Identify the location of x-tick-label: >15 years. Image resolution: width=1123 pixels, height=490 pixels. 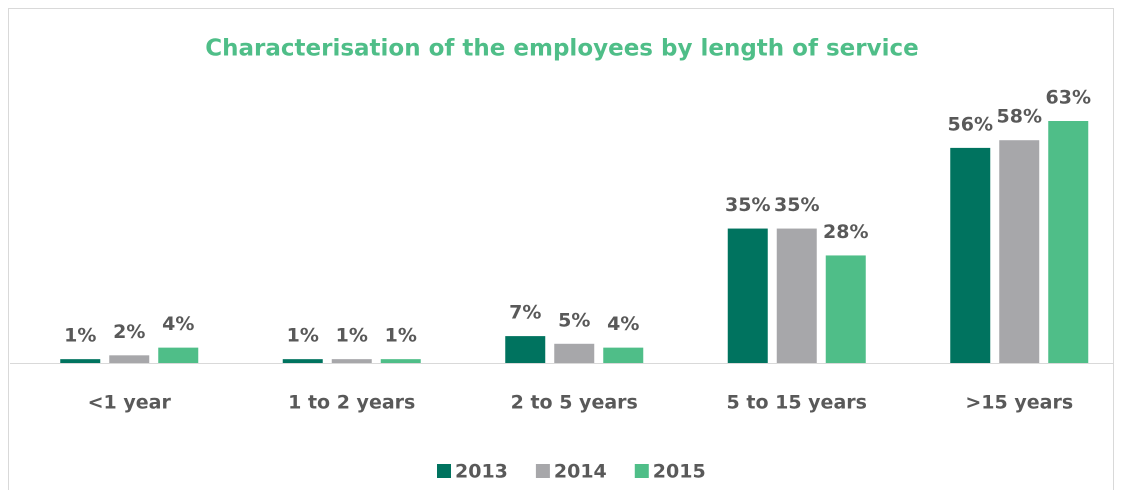
(1019, 403).